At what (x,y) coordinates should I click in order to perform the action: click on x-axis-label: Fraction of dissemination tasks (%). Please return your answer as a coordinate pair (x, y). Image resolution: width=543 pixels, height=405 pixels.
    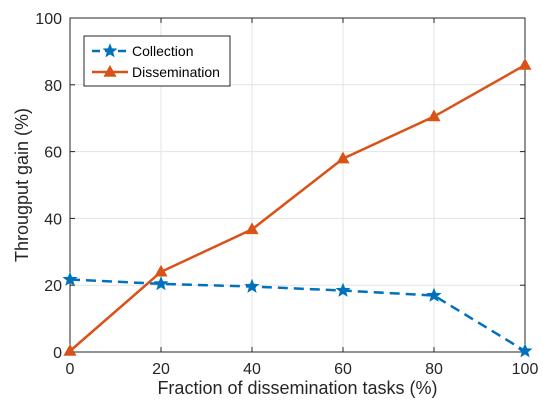
    Looking at the image, I should click on (297, 388).